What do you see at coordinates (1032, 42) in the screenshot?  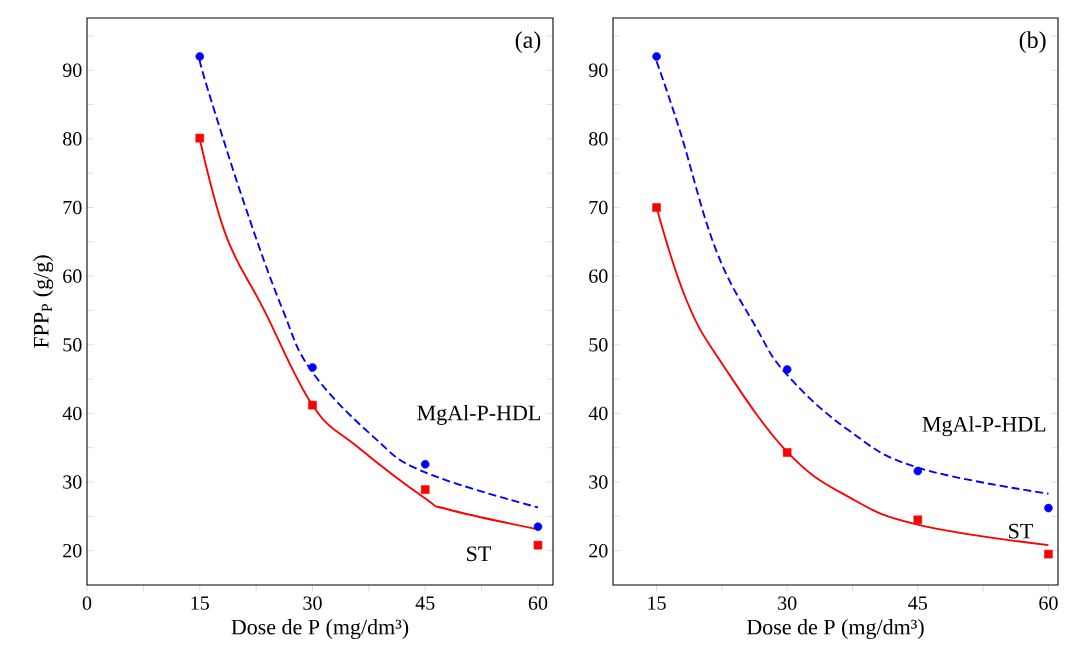 I see `text: (b)` at bounding box center [1032, 42].